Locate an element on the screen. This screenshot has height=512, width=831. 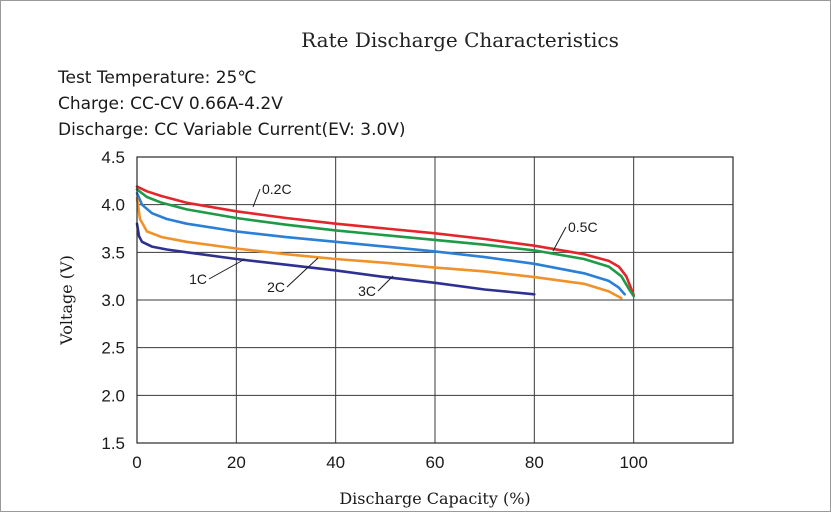
x-tick-label: 40 is located at coordinates (335, 462).